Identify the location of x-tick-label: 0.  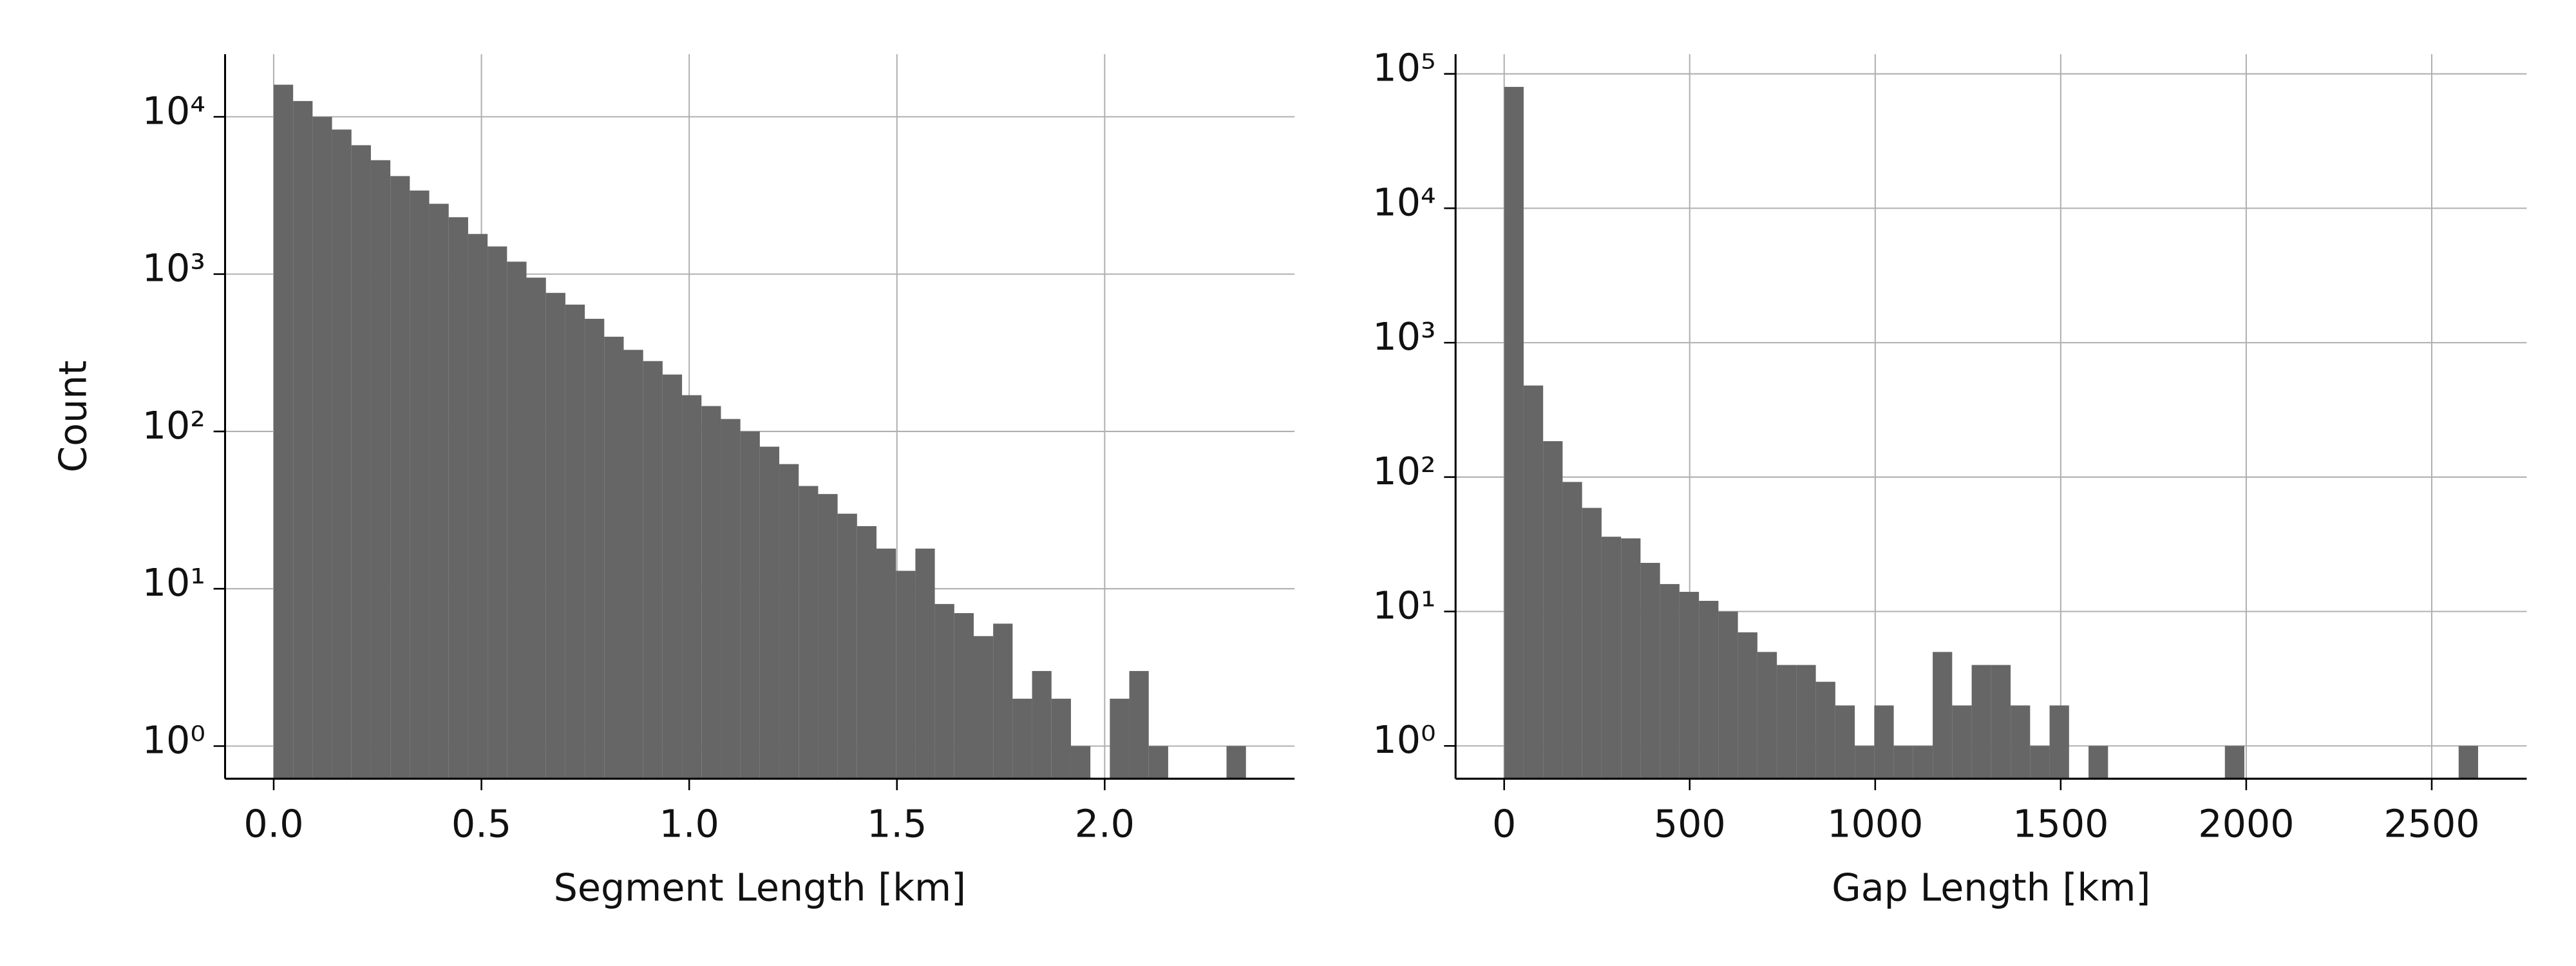
(1504, 824).